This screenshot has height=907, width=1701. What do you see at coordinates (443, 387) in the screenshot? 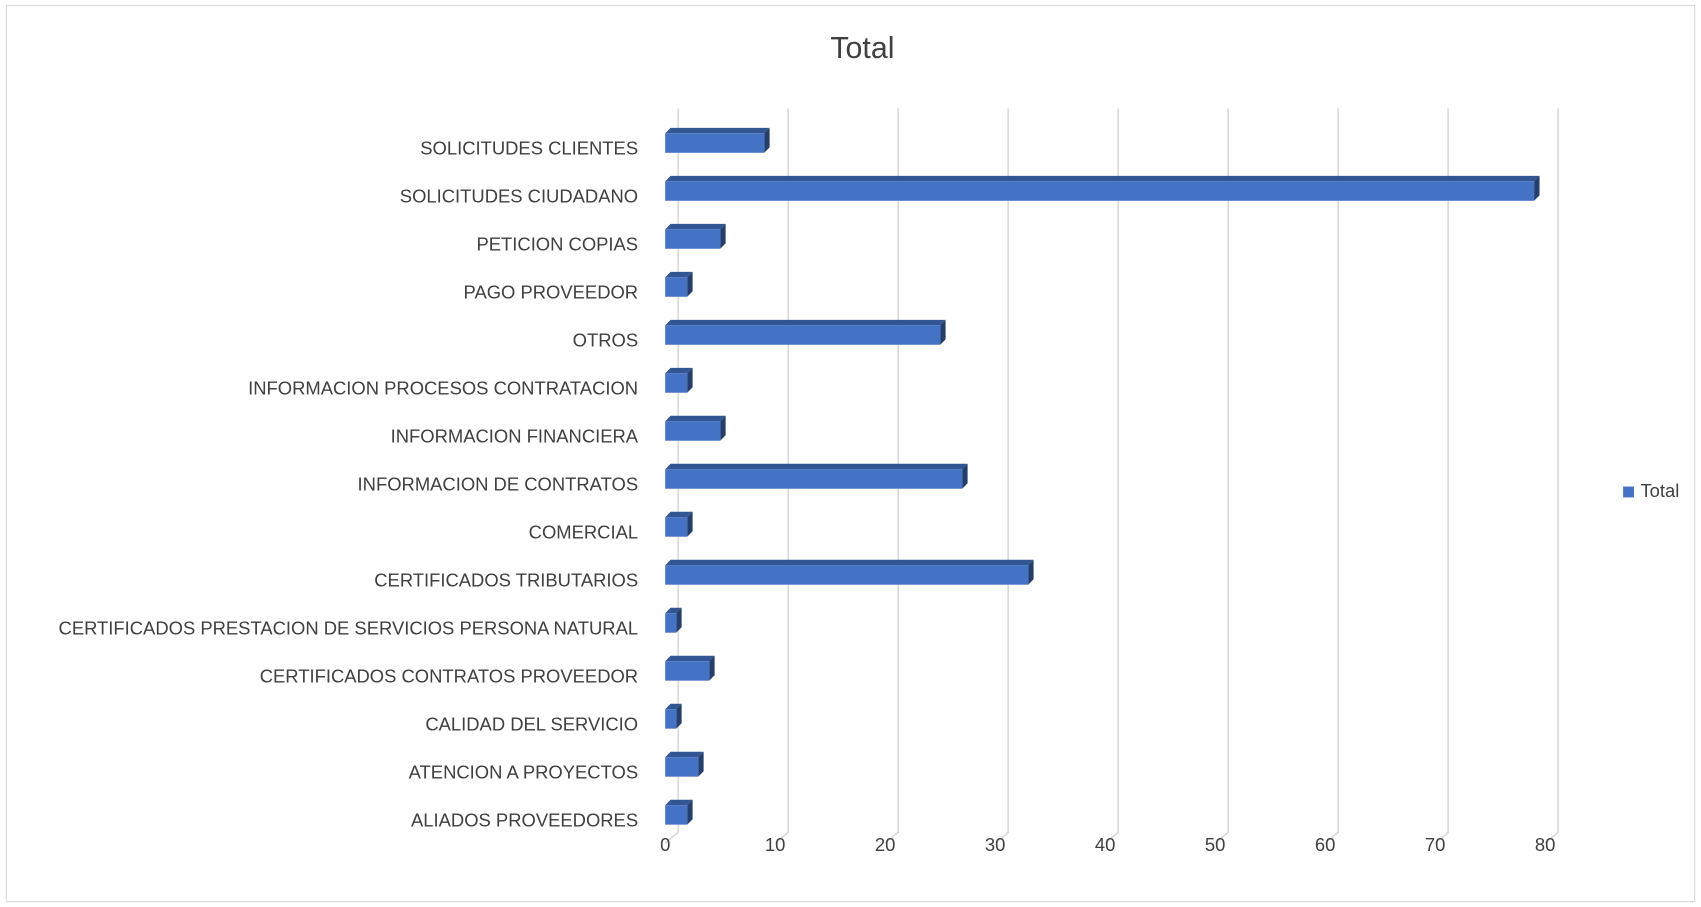
I see `y-tick-label: INFORMACION PROCESOS CONTRATACION` at bounding box center [443, 387].